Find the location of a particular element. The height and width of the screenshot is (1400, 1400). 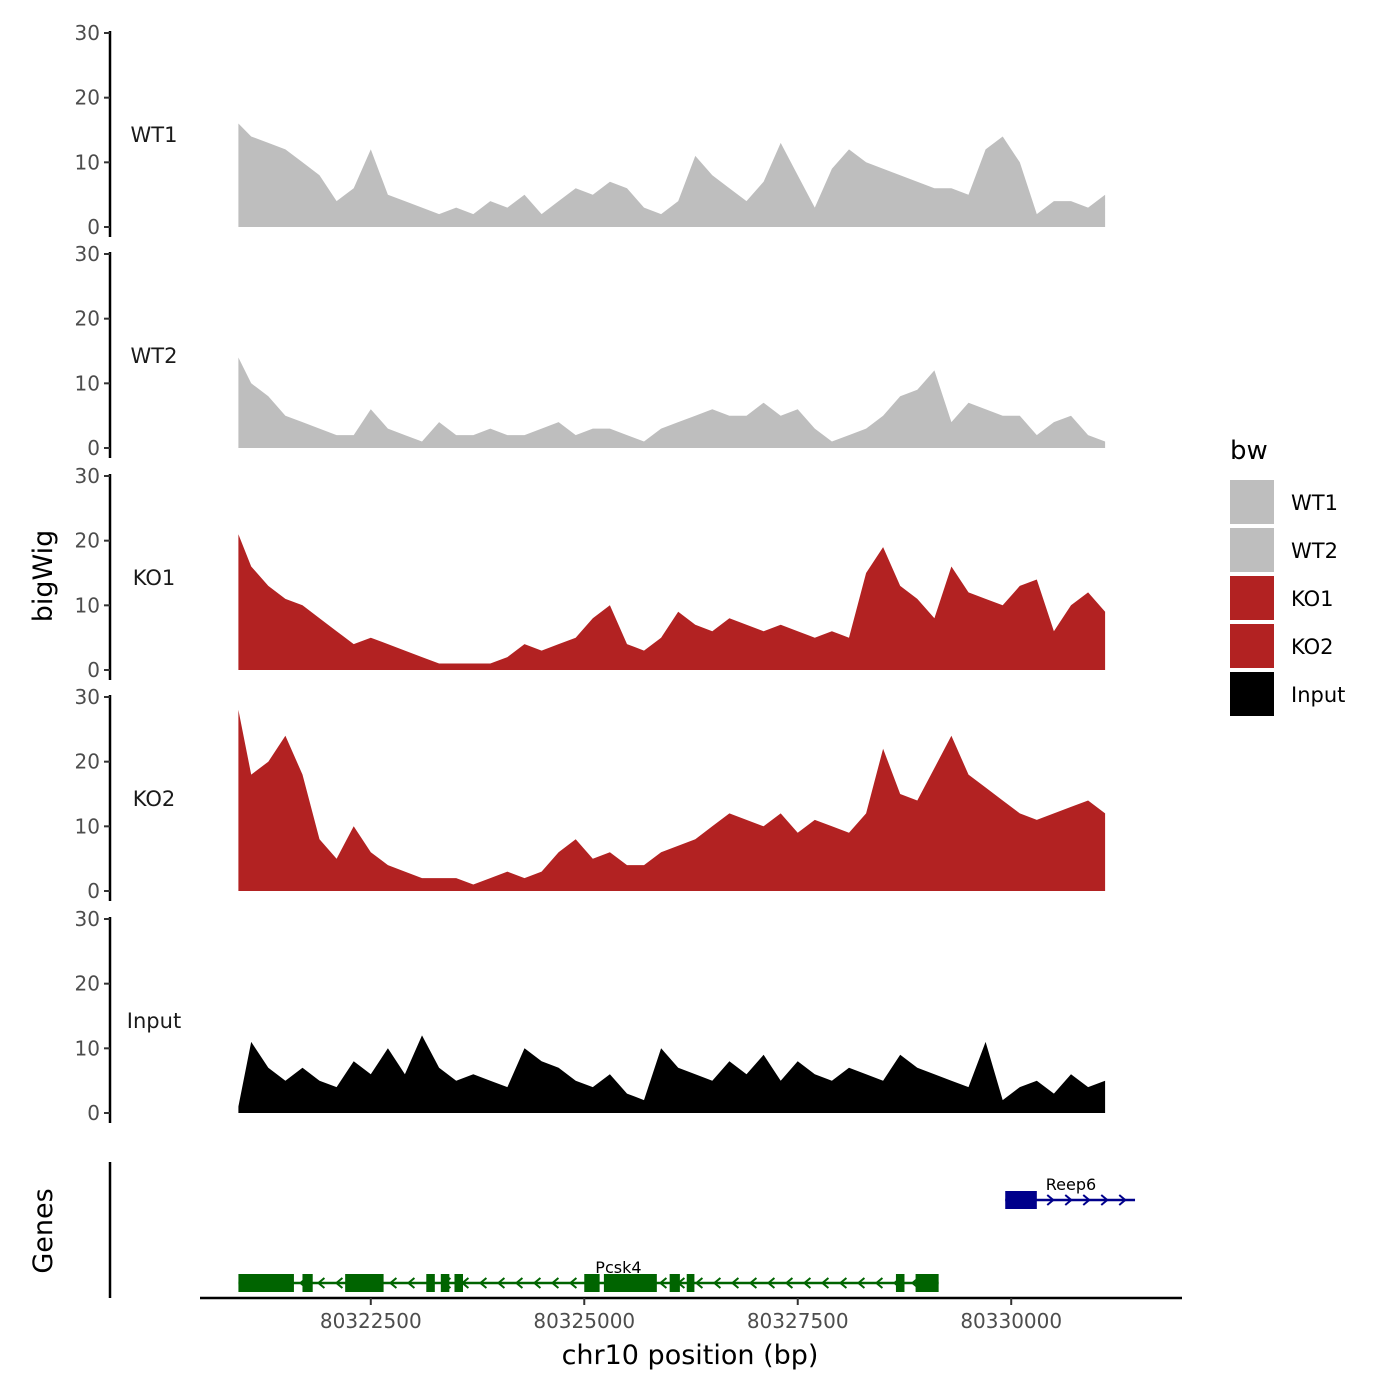

x-axis: 80322500 80325000 80327500 80330000 is located at coordinates (691, 1314).